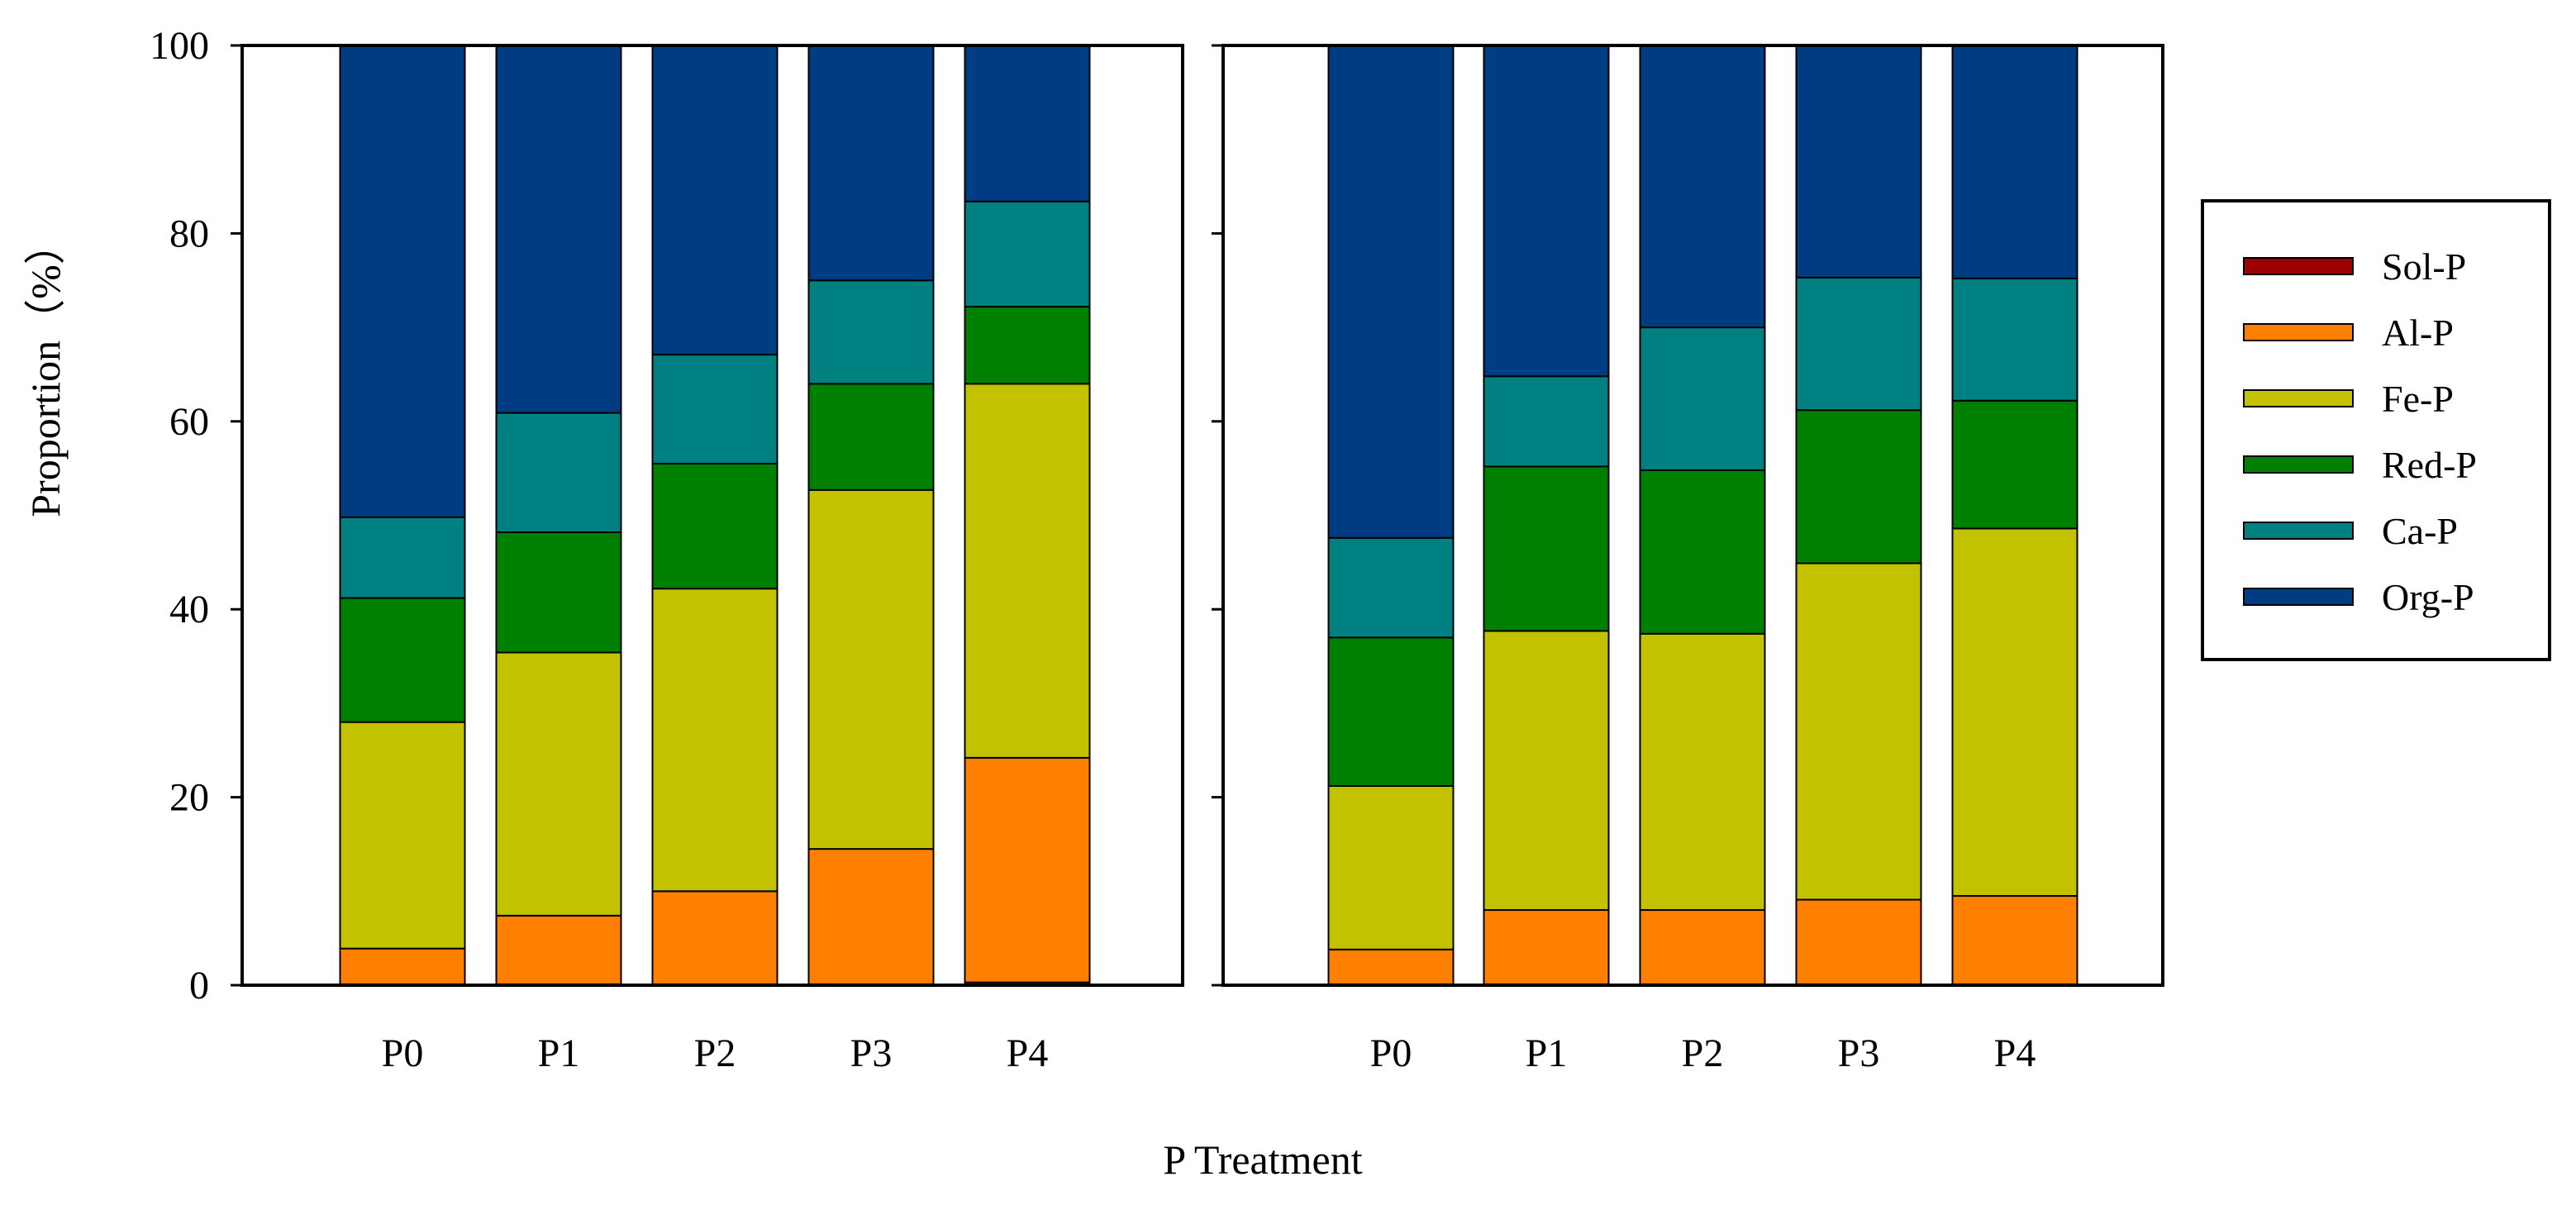  Describe the element at coordinates (2299, 531) in the screenshot. I see `legend-swatch-ca-p` at that location.